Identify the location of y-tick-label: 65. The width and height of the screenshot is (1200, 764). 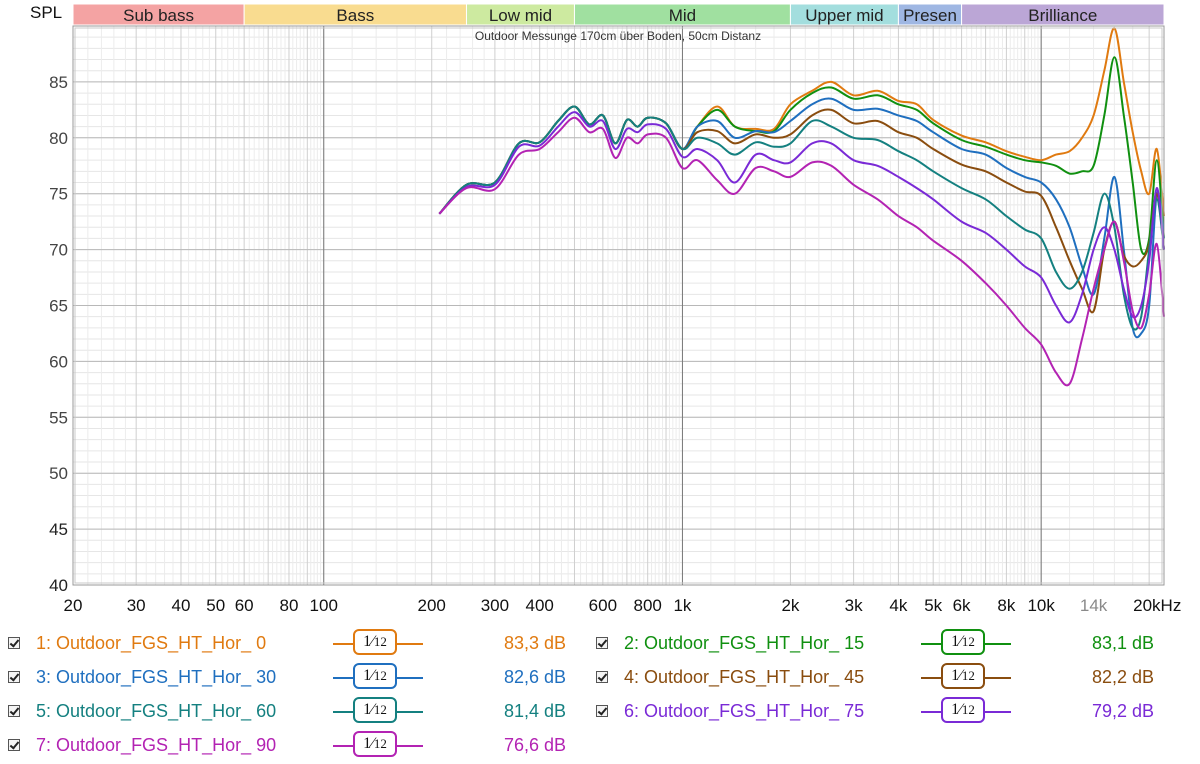
(58, 306).